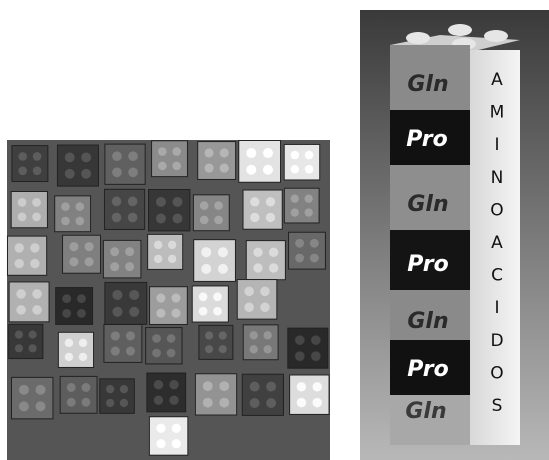 The height and width of the screenshot is (460, 549). Describe the element at coordinates (496, 210) in the screenshot. I see `side-letter: O` at that location.